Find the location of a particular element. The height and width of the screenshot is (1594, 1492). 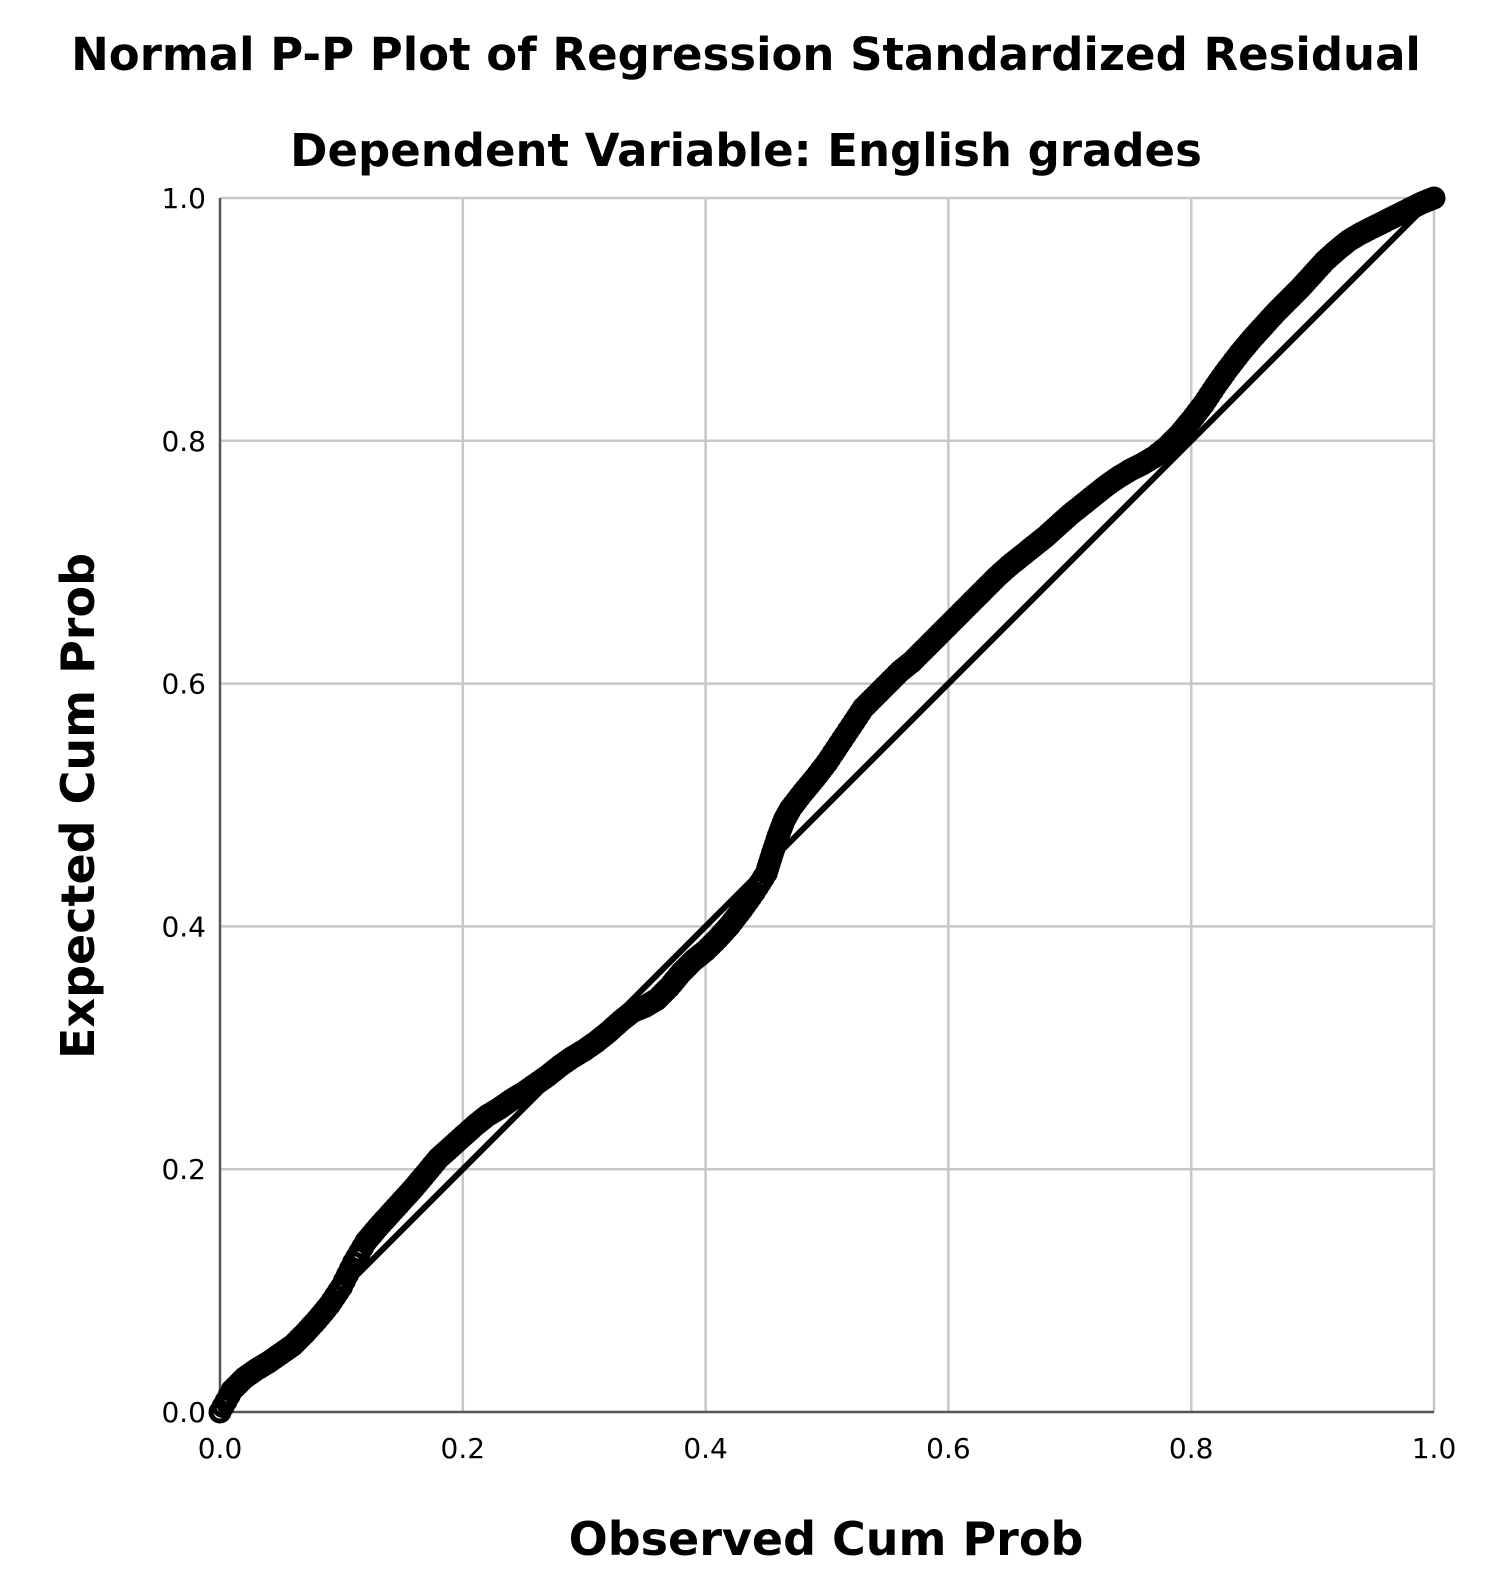

chart-subtitle: Dependent Variable: English grades is located at coordinates (746, 150).